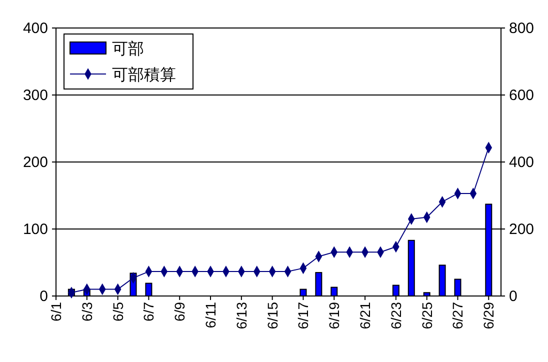  What do you see at coordinates (128, 48) in the screenshot?
I see `legend-label: 可部` at bounding box center [128, 48].